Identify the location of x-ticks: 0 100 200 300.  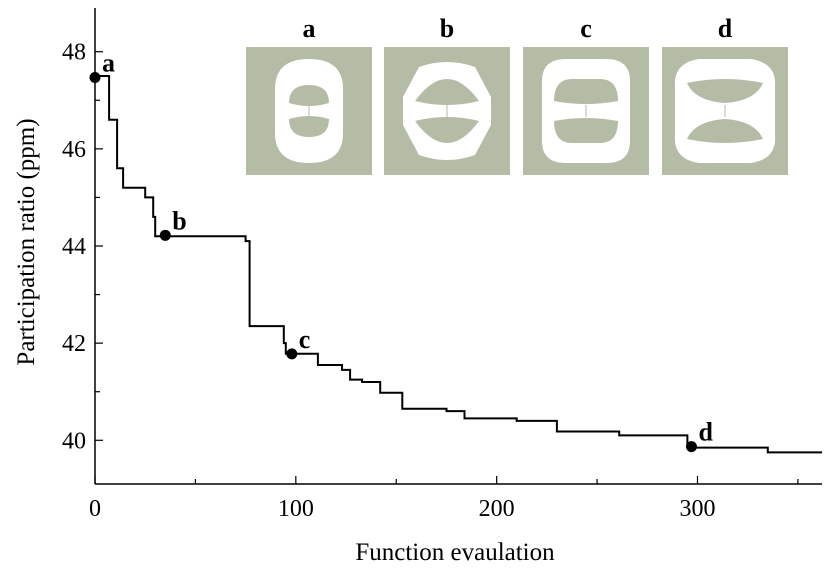
(444, 499).